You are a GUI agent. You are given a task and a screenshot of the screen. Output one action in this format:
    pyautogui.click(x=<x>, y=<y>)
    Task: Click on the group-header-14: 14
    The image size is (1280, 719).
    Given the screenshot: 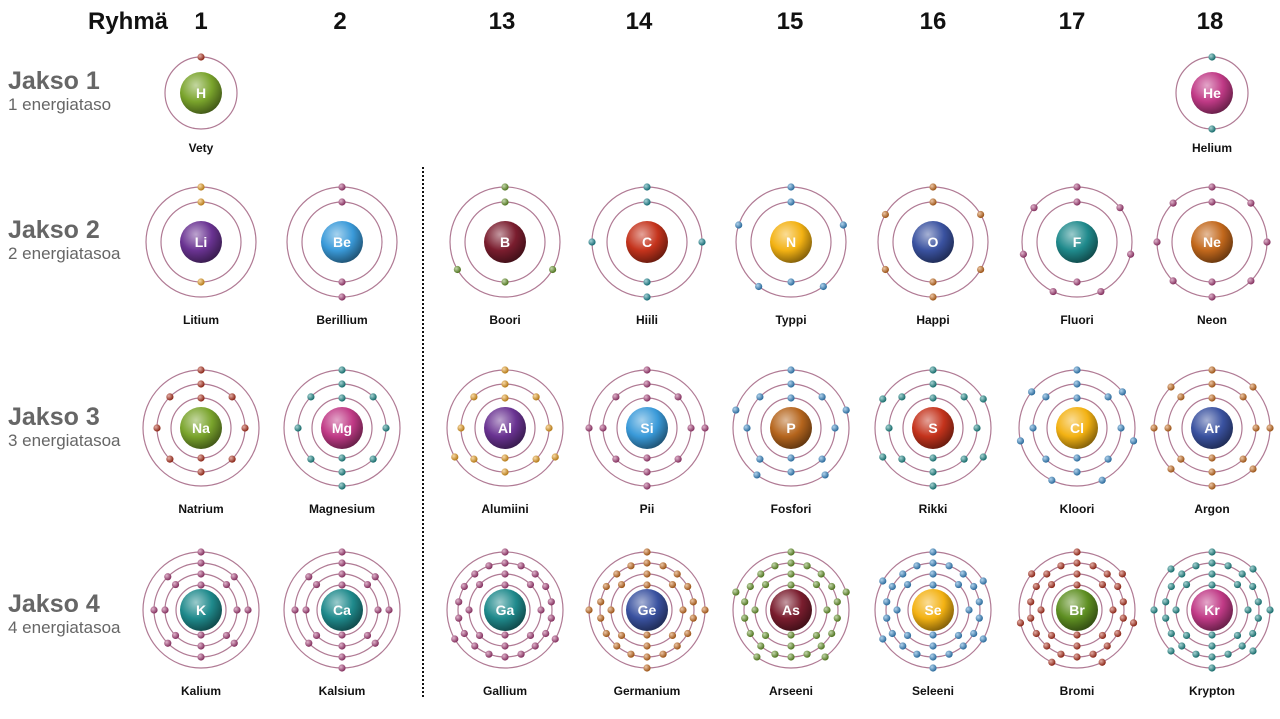 What is the action you would take?
    pyautogui.click(x=639, y=21)
    